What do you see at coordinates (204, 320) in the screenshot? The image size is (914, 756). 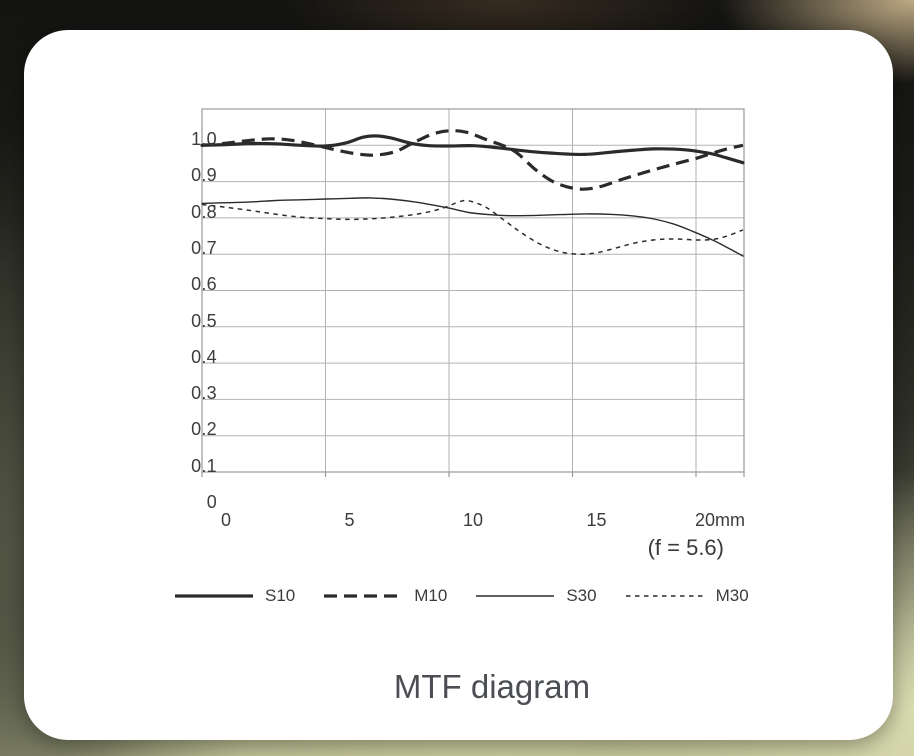 I see `y-tick-label: 0.5` at bounding box center [204, 320].